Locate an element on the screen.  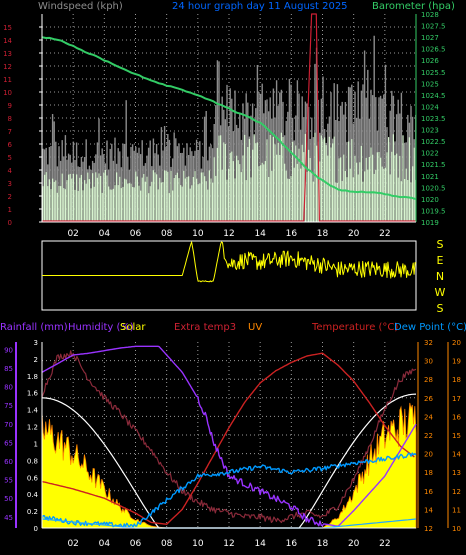
legend-dew-point: Dew Point (°C) is located at coordinates (430, 327).